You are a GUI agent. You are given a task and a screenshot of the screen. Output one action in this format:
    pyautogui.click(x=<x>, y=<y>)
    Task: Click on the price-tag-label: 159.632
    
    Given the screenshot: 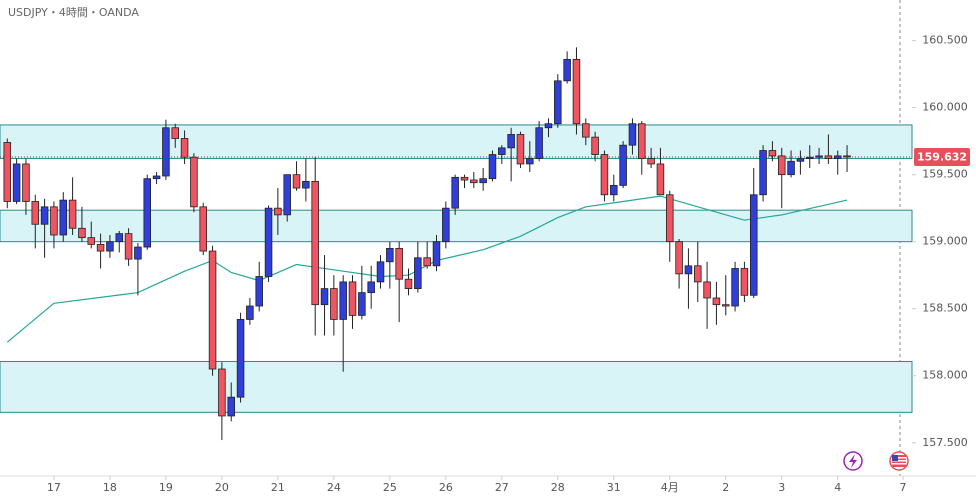 What is the action you would take?
    pyautogui.click(x=942, y=156)
    